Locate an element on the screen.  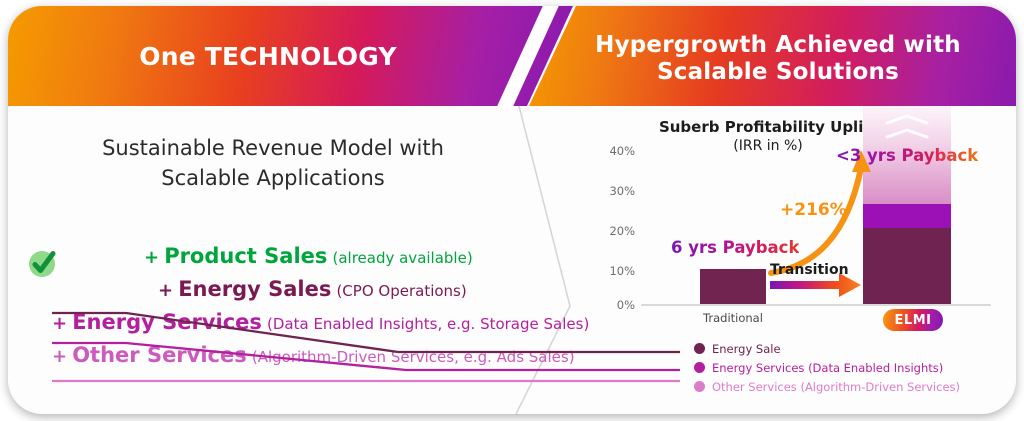
list-item-note: (CPO Operations) is located at coordinates (401, 291).